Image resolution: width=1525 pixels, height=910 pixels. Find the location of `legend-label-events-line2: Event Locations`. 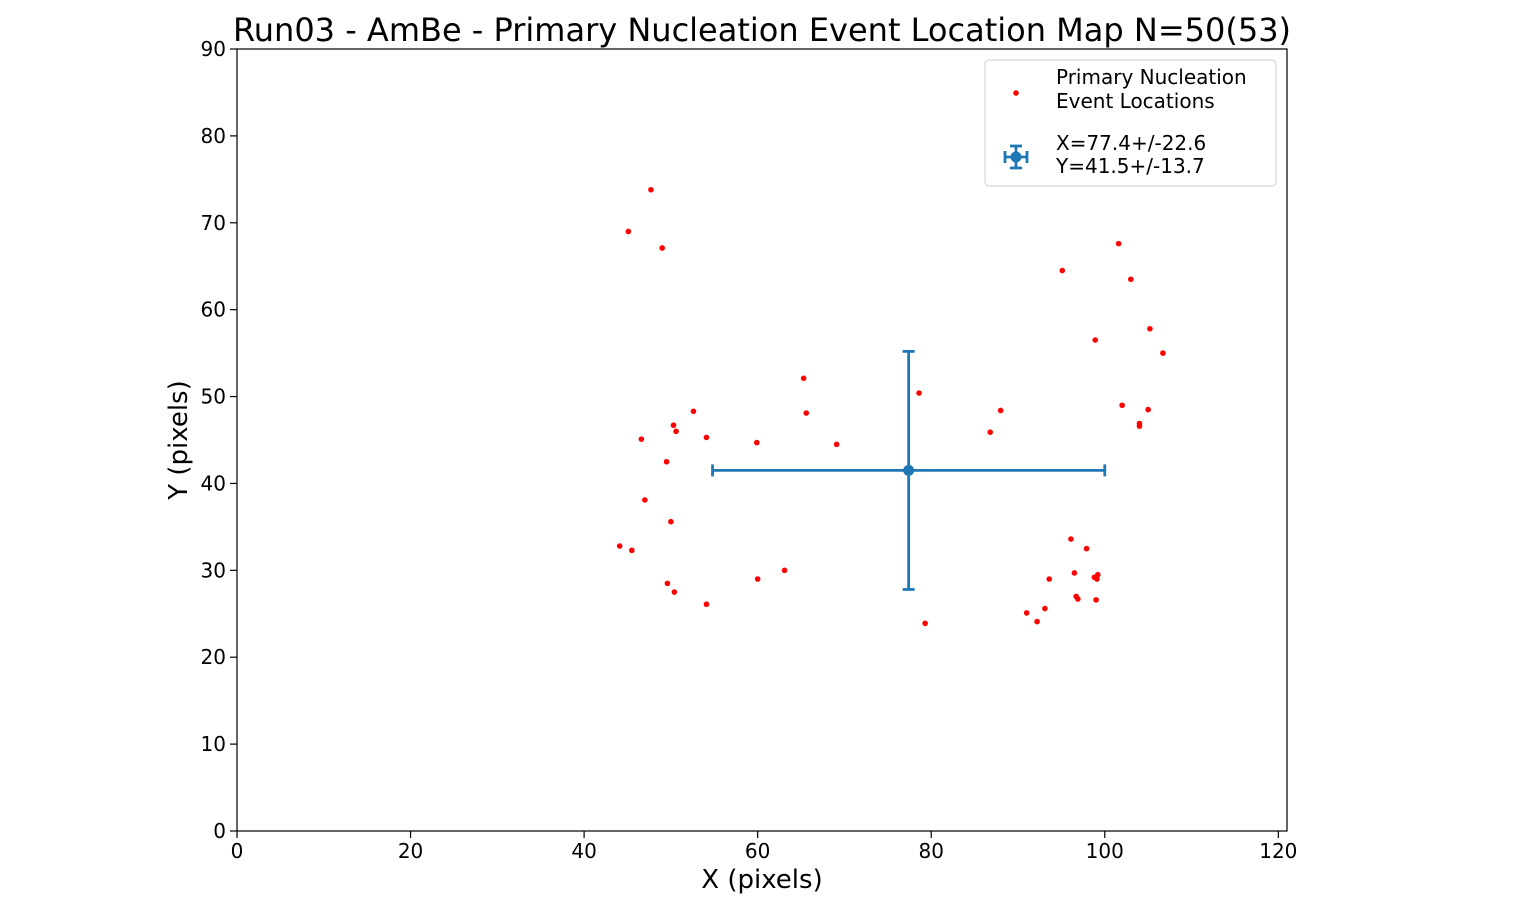

legend-label-events-line2: Event Locations is located at coordinates (1135, 101).